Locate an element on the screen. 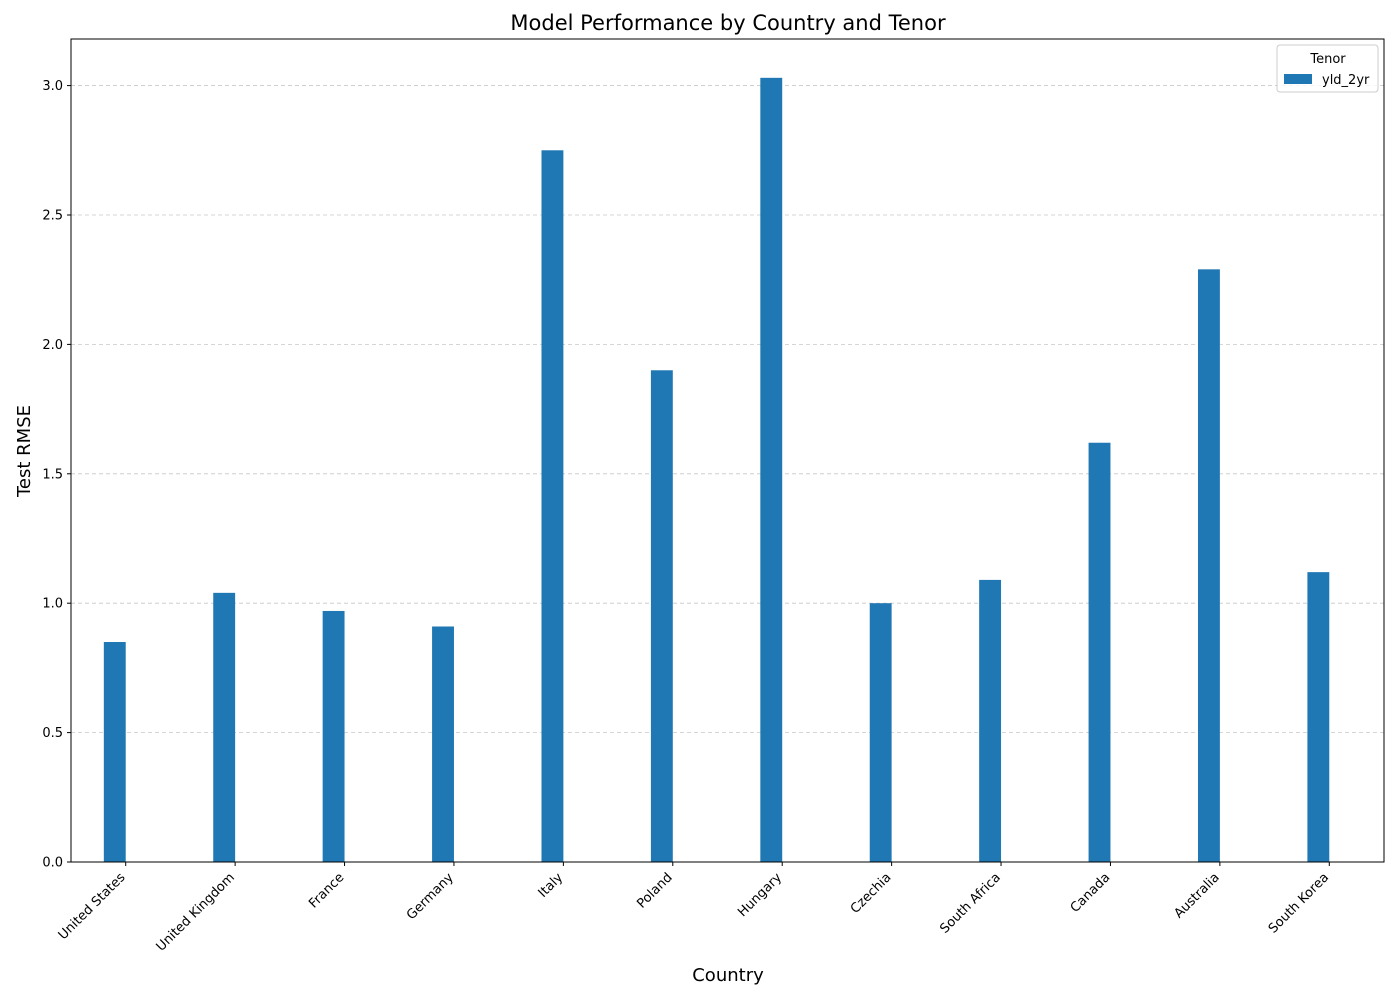  y-axis: 0.0 0.5 1.0 1.5 2.0 2.5 3.0 is located at coordinates (56, 475).